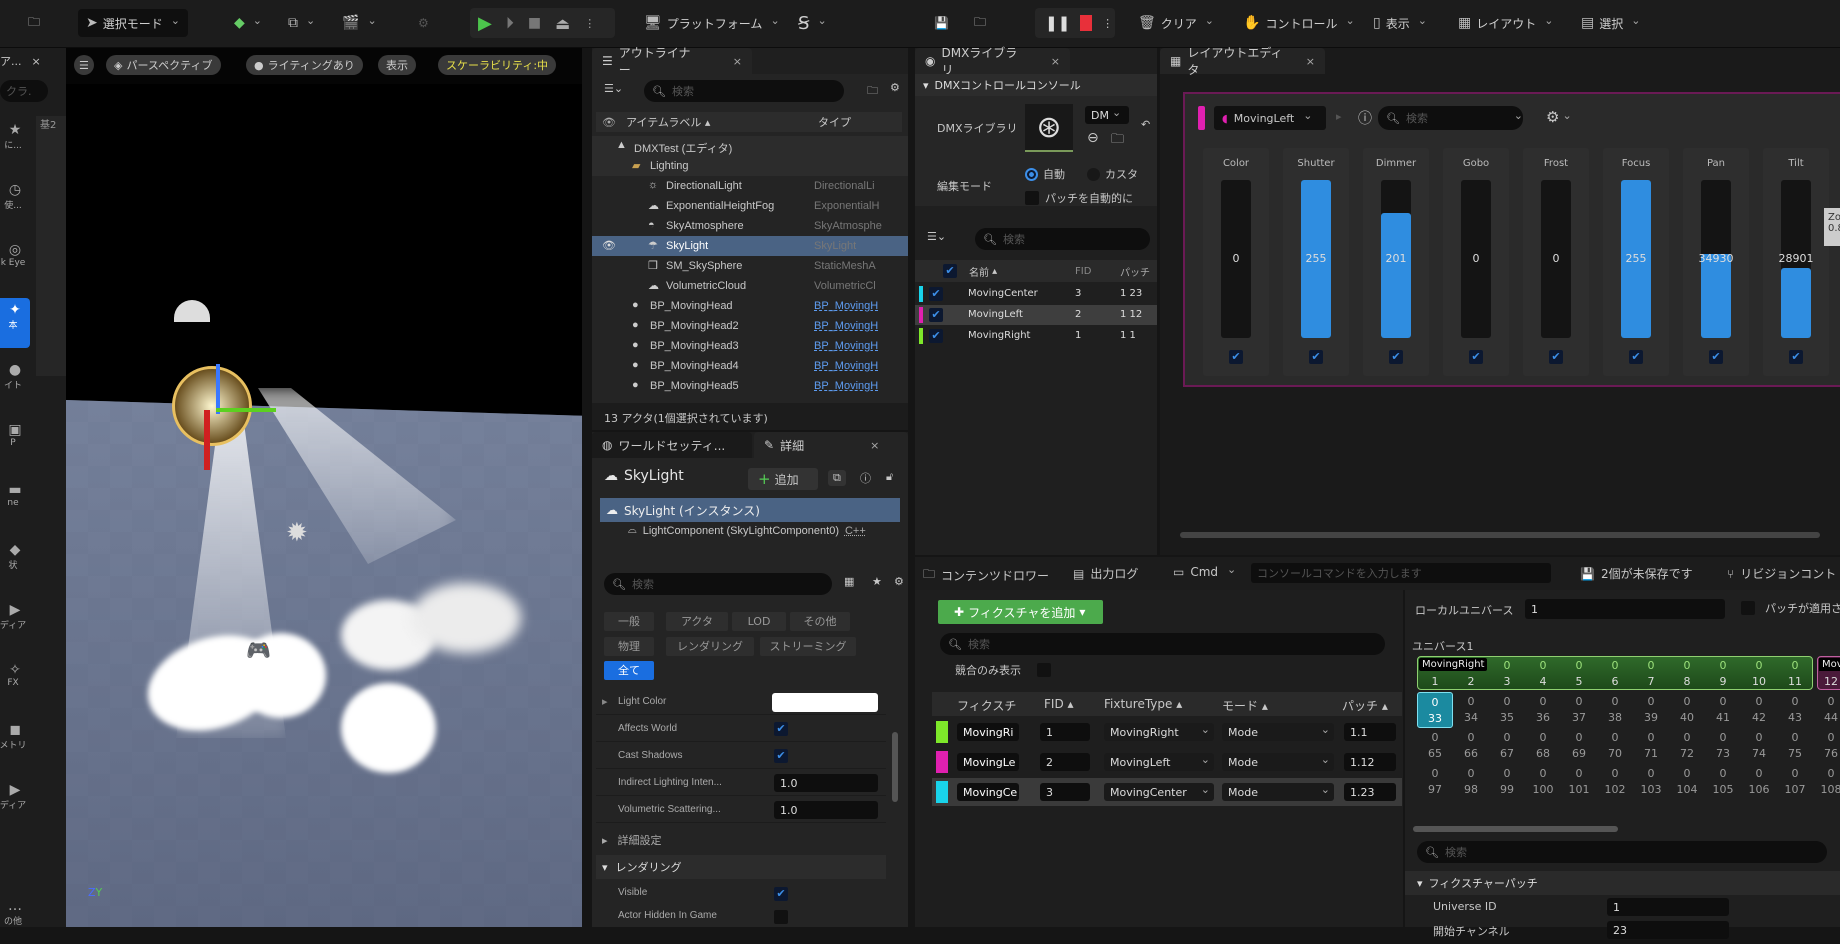  I want to click on sun-icon: ✹, so click(297, 533).